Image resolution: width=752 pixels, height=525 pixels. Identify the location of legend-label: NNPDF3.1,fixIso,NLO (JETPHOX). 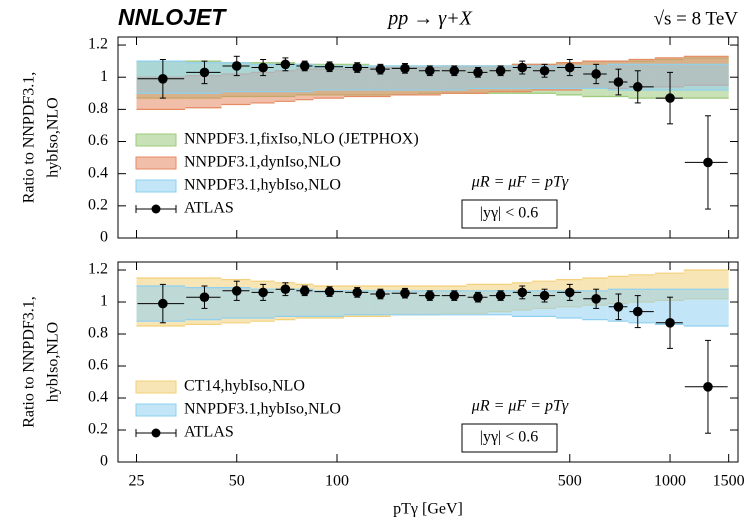
(301, 139).